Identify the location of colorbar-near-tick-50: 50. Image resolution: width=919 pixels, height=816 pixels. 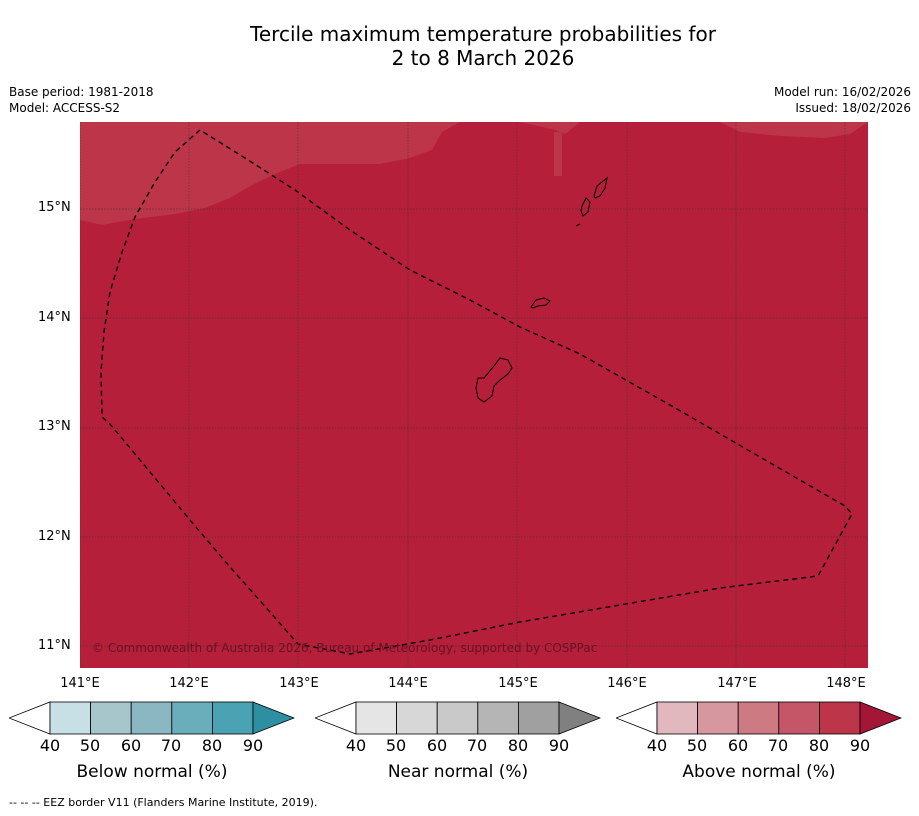
(396, 745).